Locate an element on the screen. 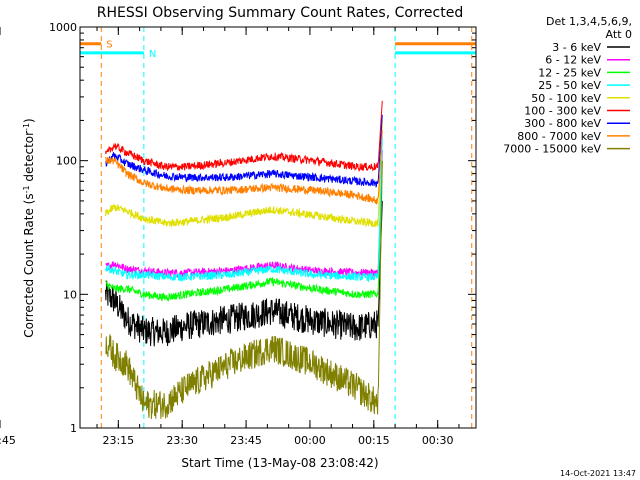  x-tick-label-4: 00:15 is located at coordinates (374, 440).